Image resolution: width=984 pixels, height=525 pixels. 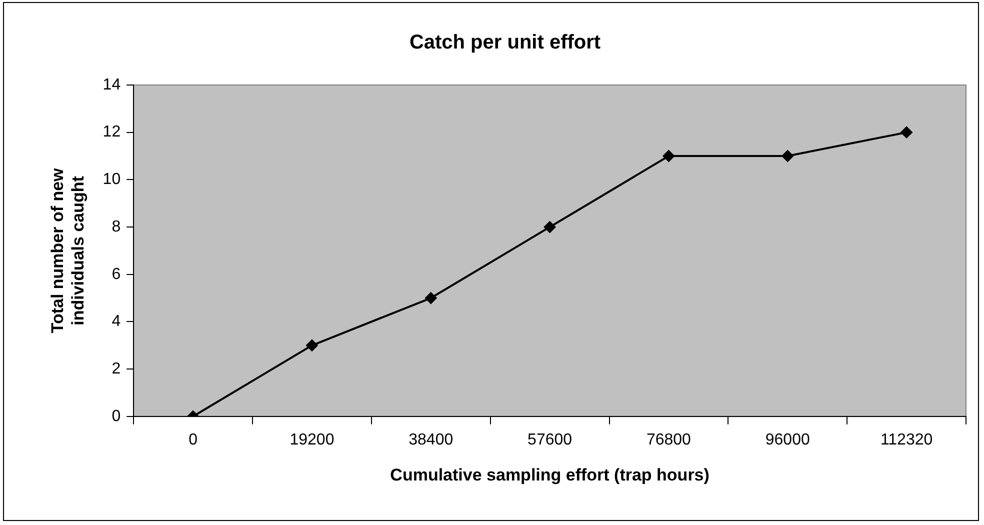 I want to click on x-tick-label: 76800, so click(x=669, y=439).